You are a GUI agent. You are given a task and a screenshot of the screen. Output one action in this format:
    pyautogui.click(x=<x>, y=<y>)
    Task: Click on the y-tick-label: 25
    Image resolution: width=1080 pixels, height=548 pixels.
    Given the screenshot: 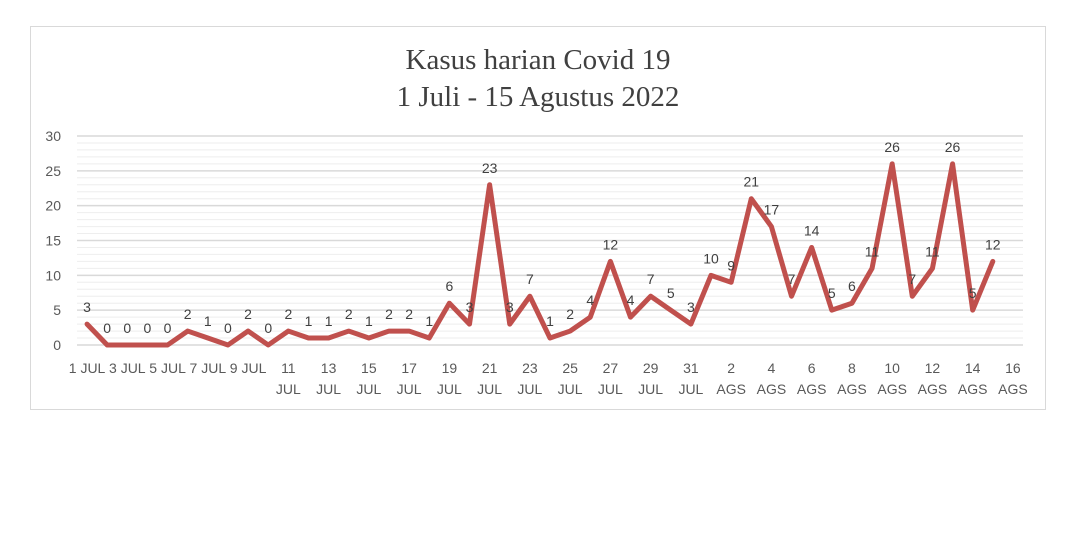 What is the action you would take?
    pyautogui.click(x=53, y=171)
    